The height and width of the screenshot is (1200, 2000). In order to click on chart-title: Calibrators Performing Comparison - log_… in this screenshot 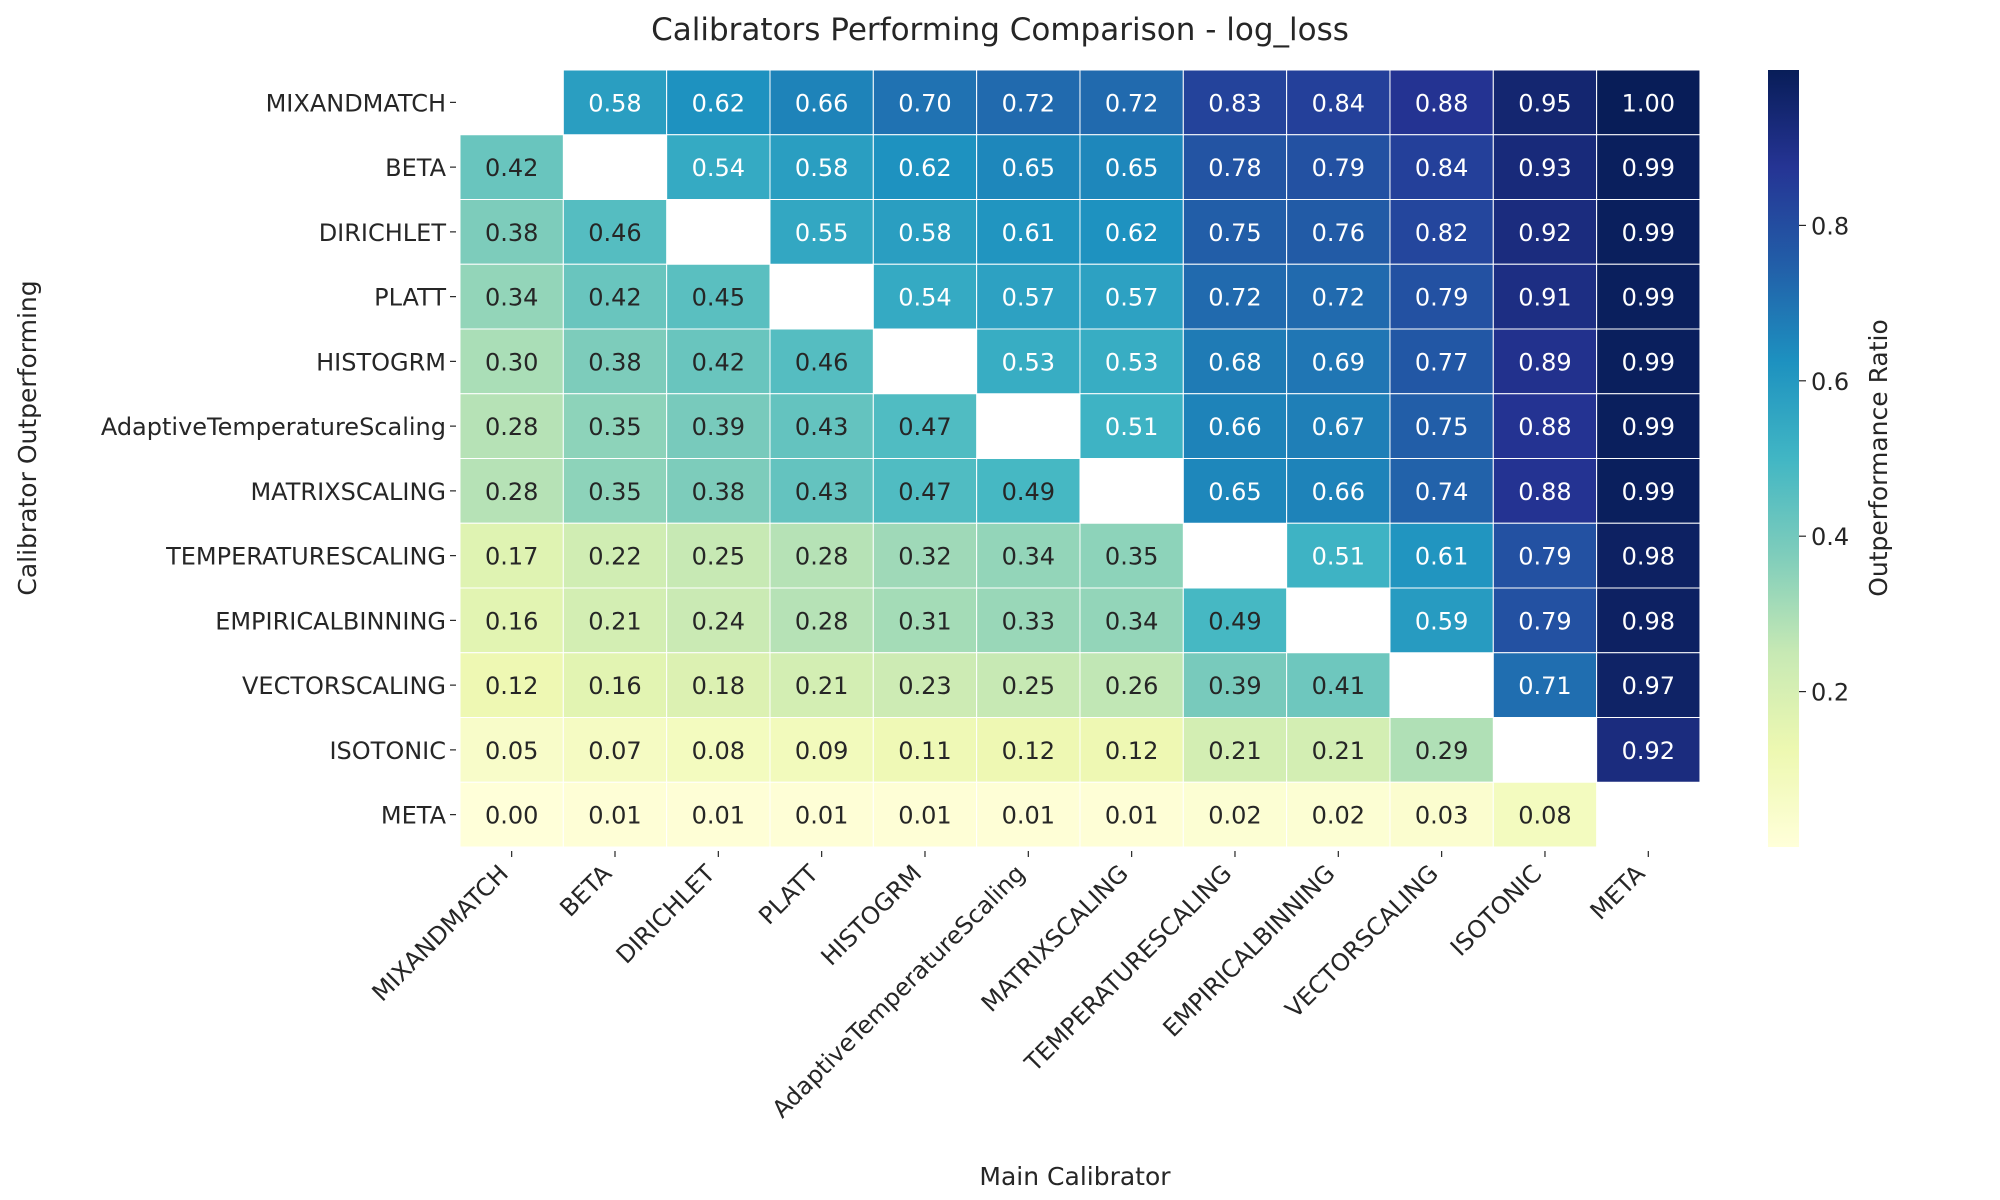, I will do `click(1000, 30)`.